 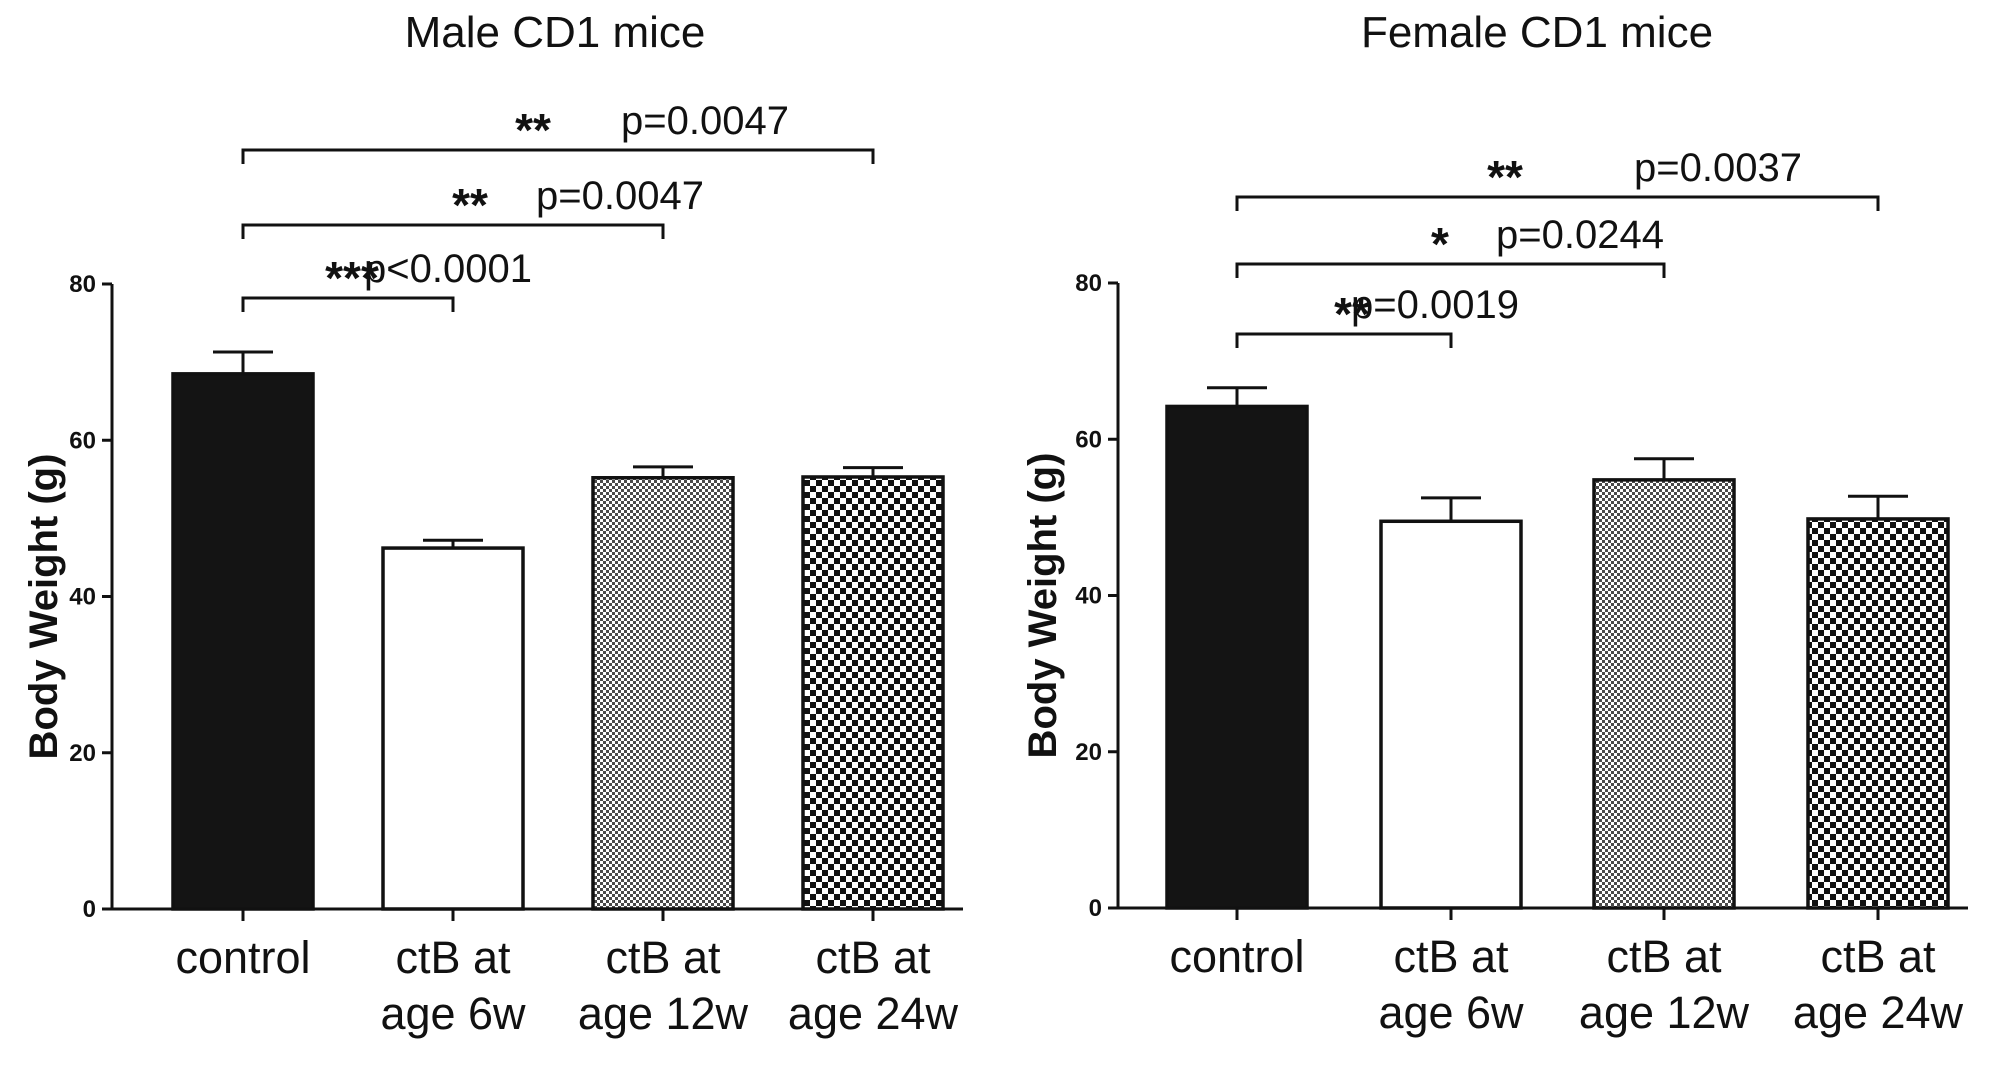 I want to click on significance-stars: ***, so click(x=352, y=278).